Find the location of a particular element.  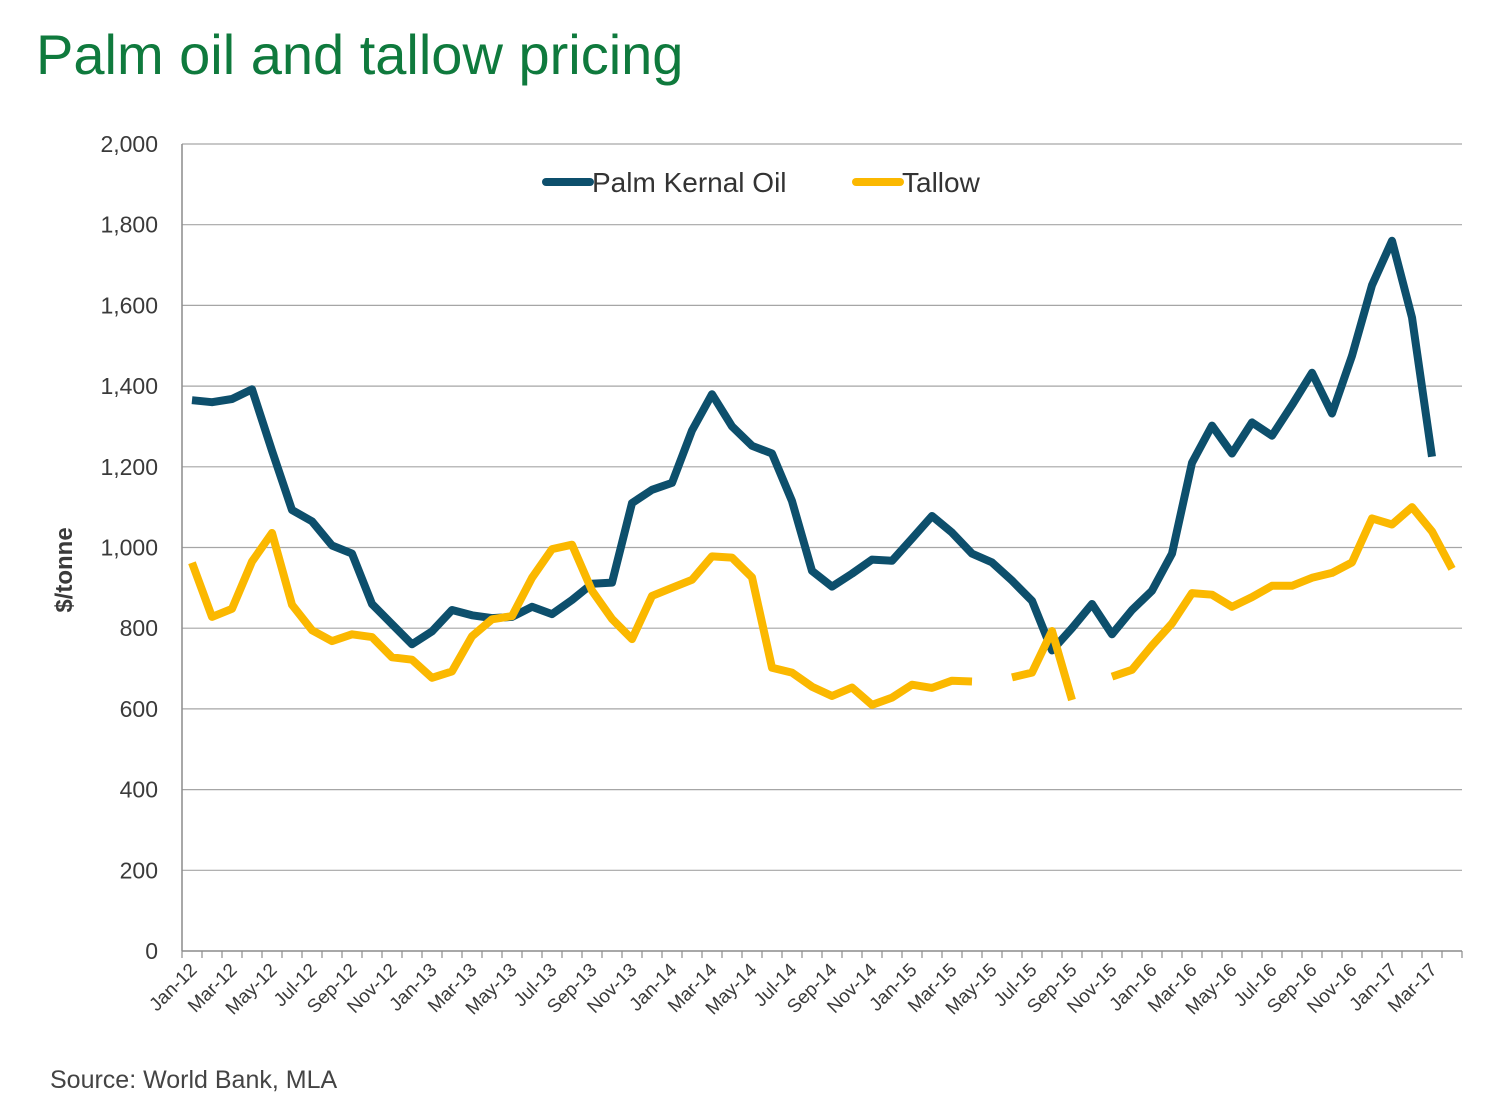

y-axis-label: $/tonne is located at coordinates (64, 569).